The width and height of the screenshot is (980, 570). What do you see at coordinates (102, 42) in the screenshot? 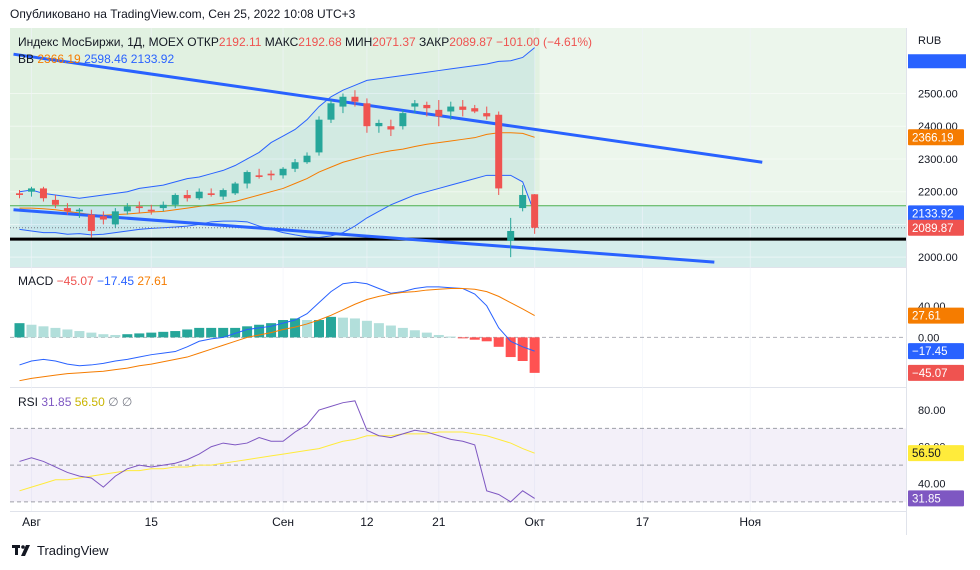
I see `chart-title: Индекс МосБиржи, 1Д, MOEX` at bounding box center [102, 42].